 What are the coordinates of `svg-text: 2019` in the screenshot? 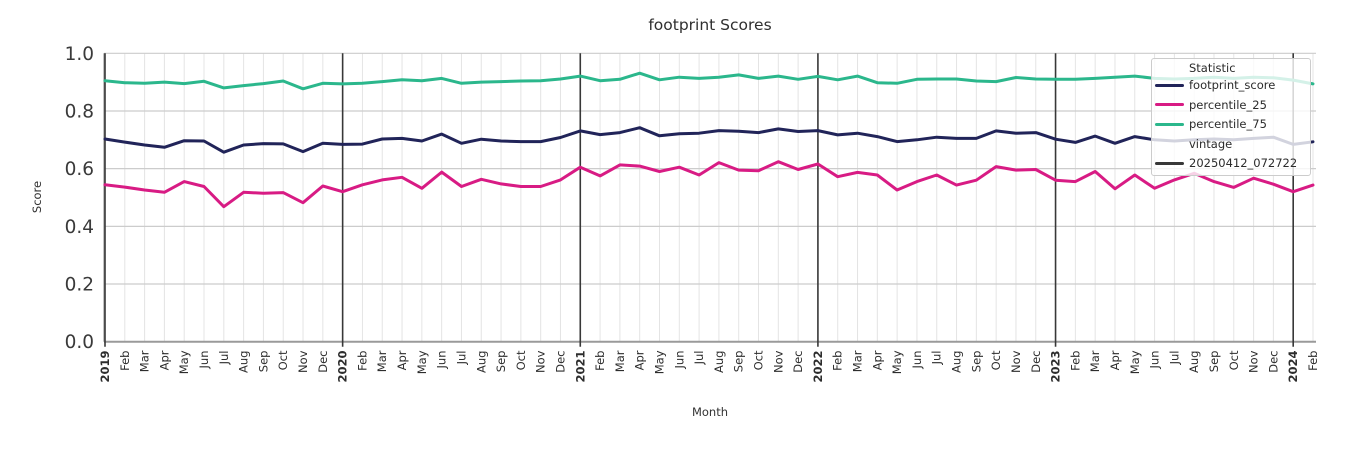 It's located at (105, 367).